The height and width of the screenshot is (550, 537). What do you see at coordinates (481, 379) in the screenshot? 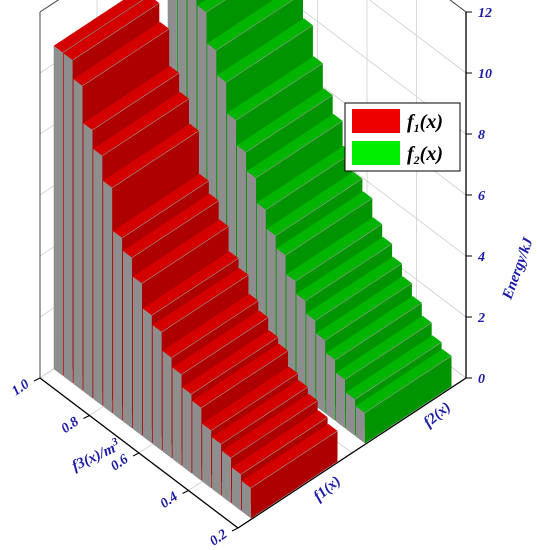
I see `z-tick-label: 0` at bounding box center [481, 379].